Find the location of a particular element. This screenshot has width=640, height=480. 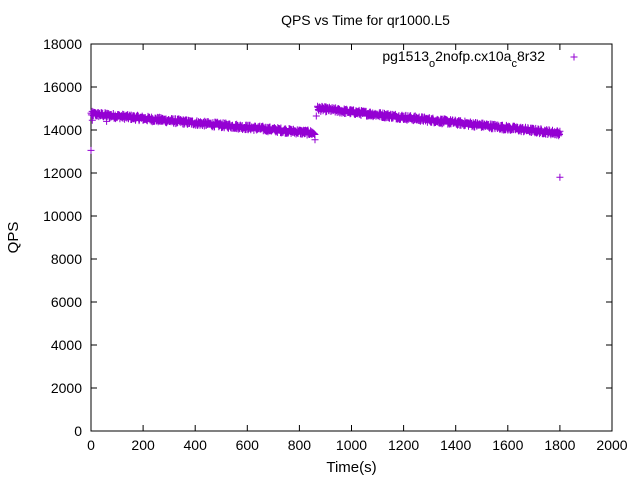

x-tick-label: 1600 is located at coordinates (507, 445).